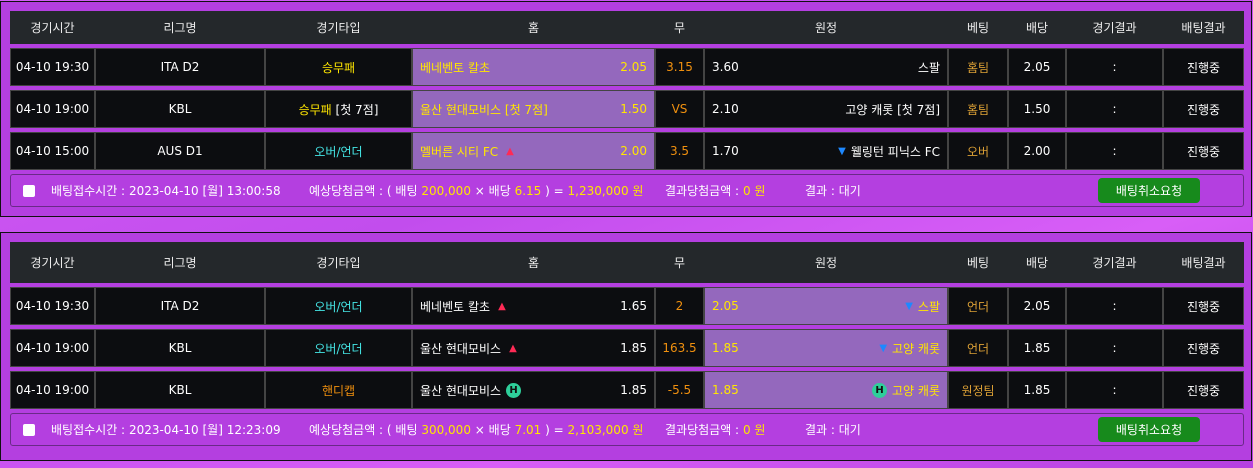 Image resolution: width=1253 pixels, height=468 pixels. I want to click on away-team: ▼ 고양 캐롯, so click(909, 348).